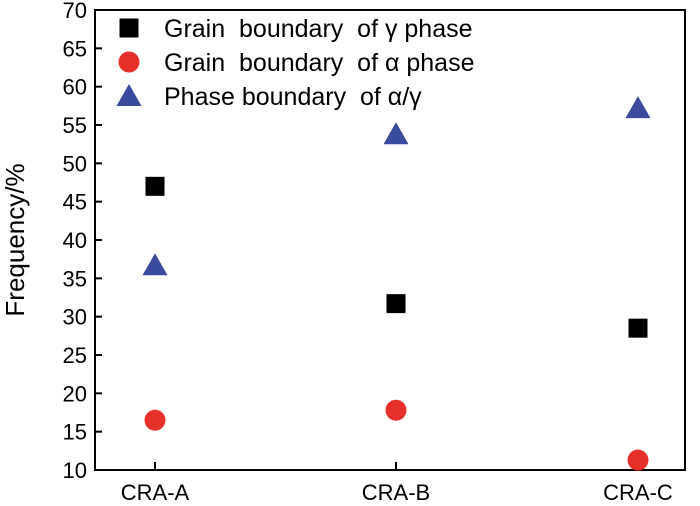 Image resolution: width=700 pixels, height=506 pixels. Describe the element at coordinates (129, 95) in the screenshot. I see `legend-marker-triangle` at that location.